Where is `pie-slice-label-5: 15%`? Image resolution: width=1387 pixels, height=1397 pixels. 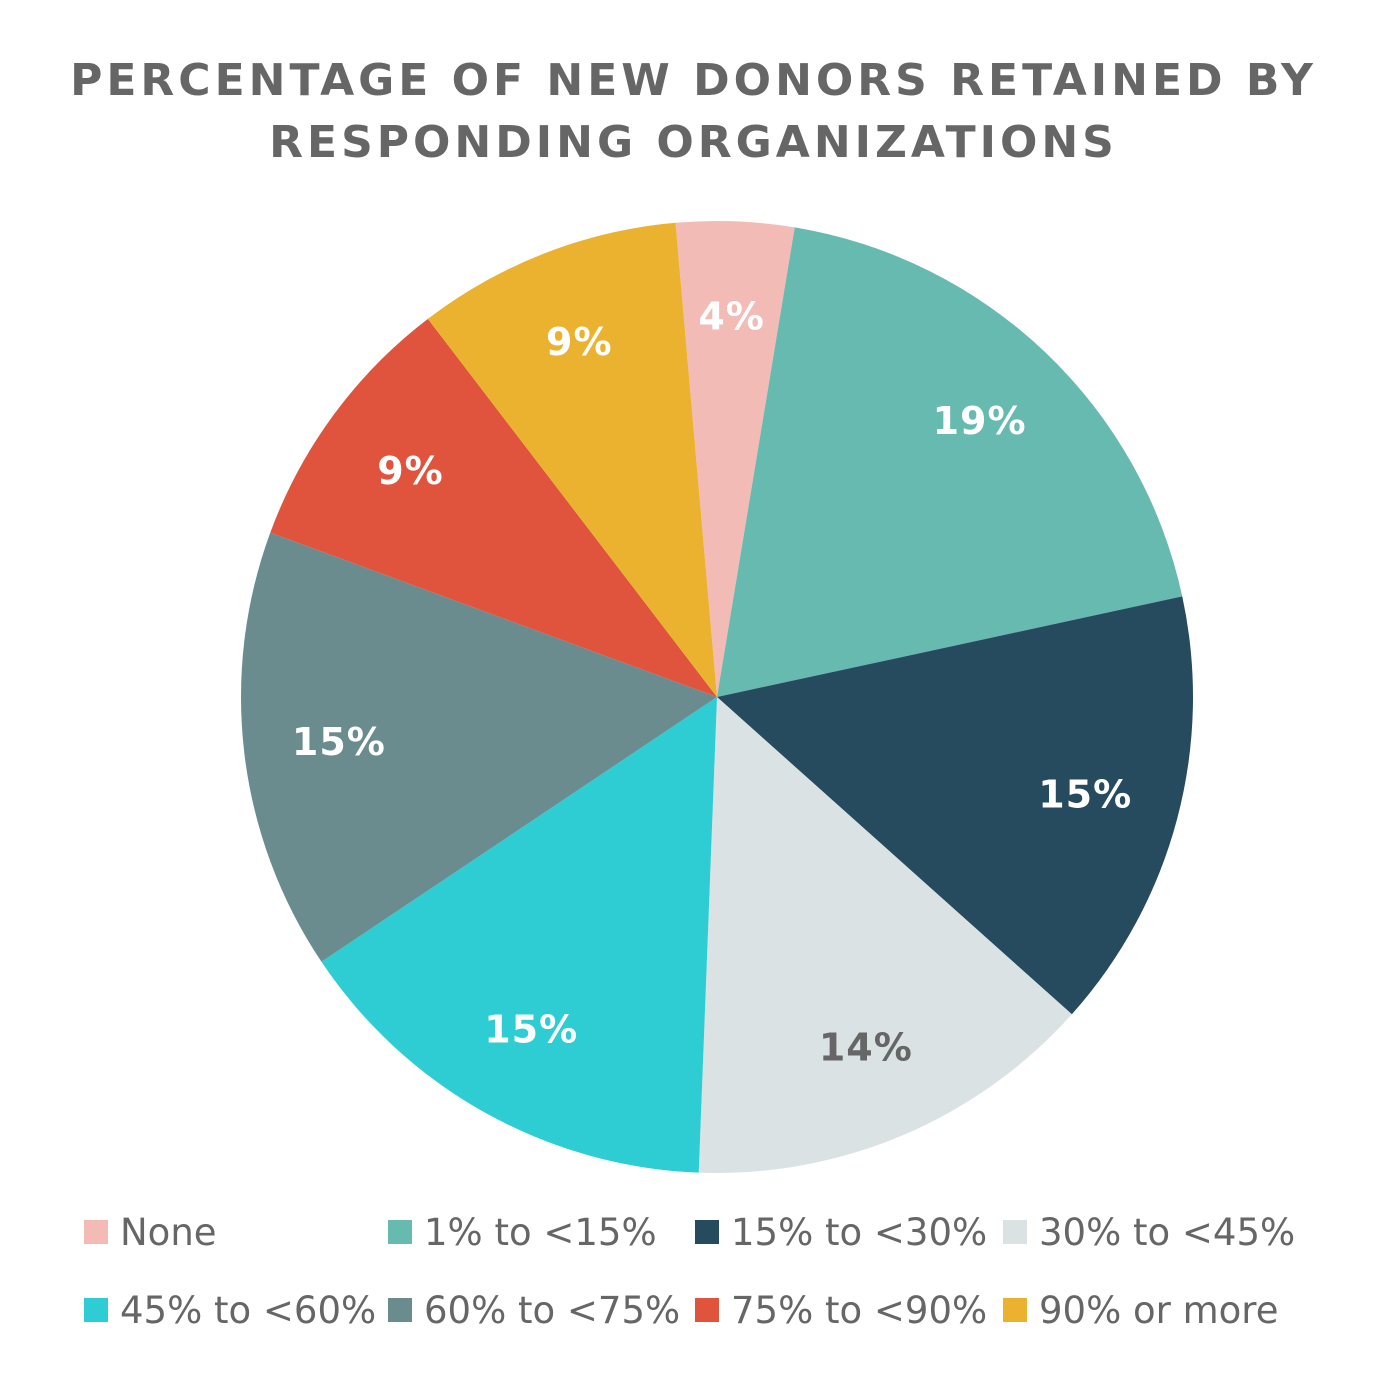 pie-slice-label-5: 15% is located at coordinates (531, 1029).